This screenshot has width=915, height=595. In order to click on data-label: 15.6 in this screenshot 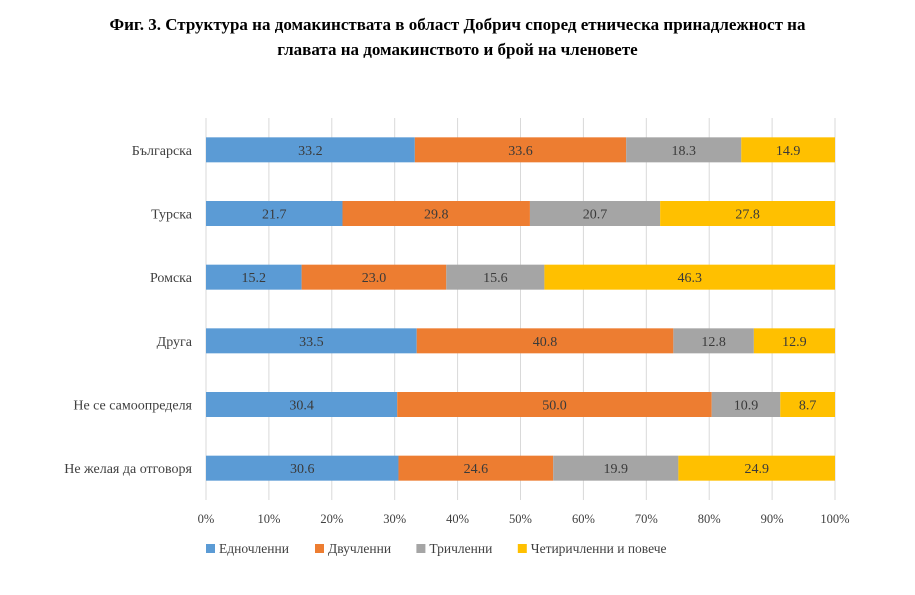, I will do `click(495, 278)`.